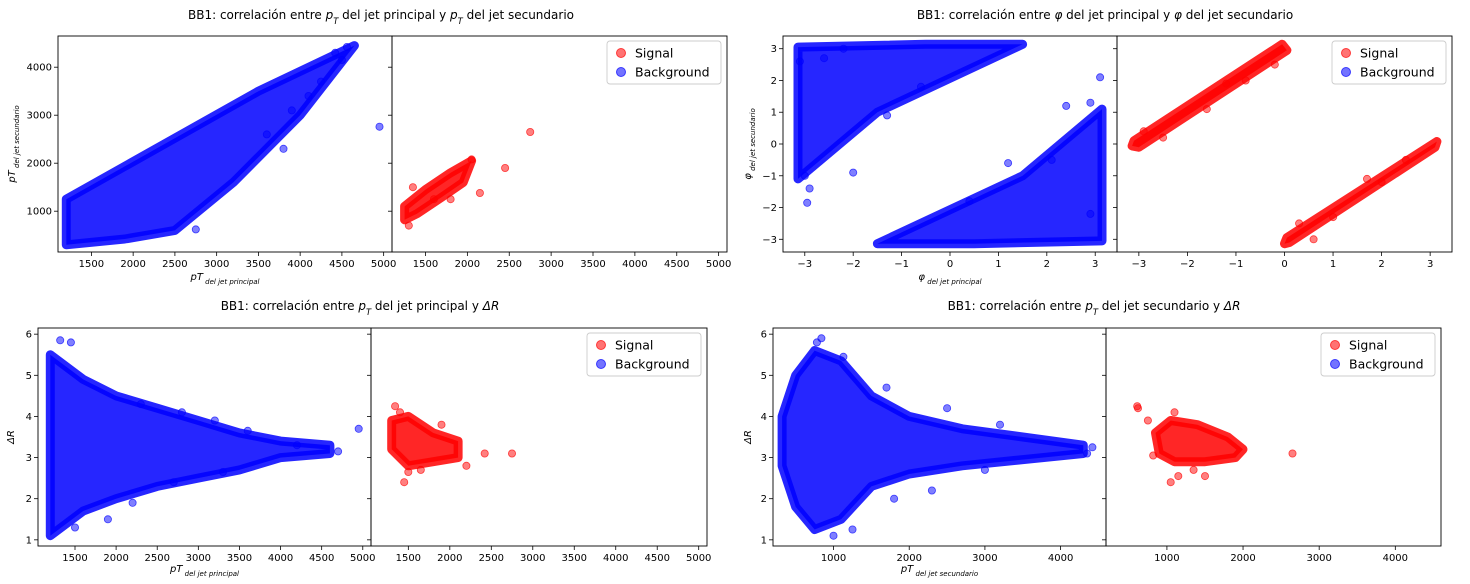 The image size is (1470, 584). What do you see at coordinates (934, 445) in the screenshot?
I see `panel-left: 1000 2000 3000 4000 1 2 3 4 5 6` at bounding box center [934, 445].